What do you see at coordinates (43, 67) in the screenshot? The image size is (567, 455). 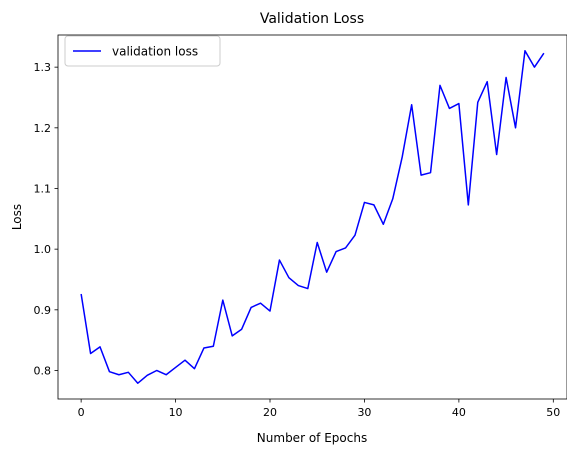 I see `y-tick-label: 1.3` at bounding box center [43, 67].